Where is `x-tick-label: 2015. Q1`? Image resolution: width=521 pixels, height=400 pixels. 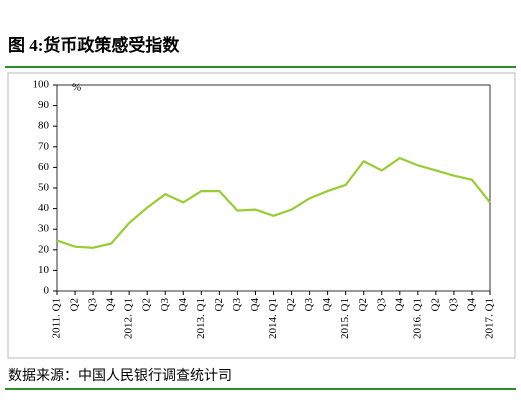 x-tick-label: 2015. Q1 is located at coordinates (345, 318).